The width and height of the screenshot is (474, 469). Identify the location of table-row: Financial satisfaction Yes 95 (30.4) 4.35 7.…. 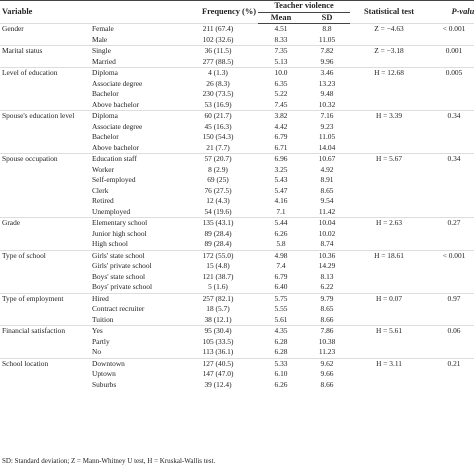
(237, 331).